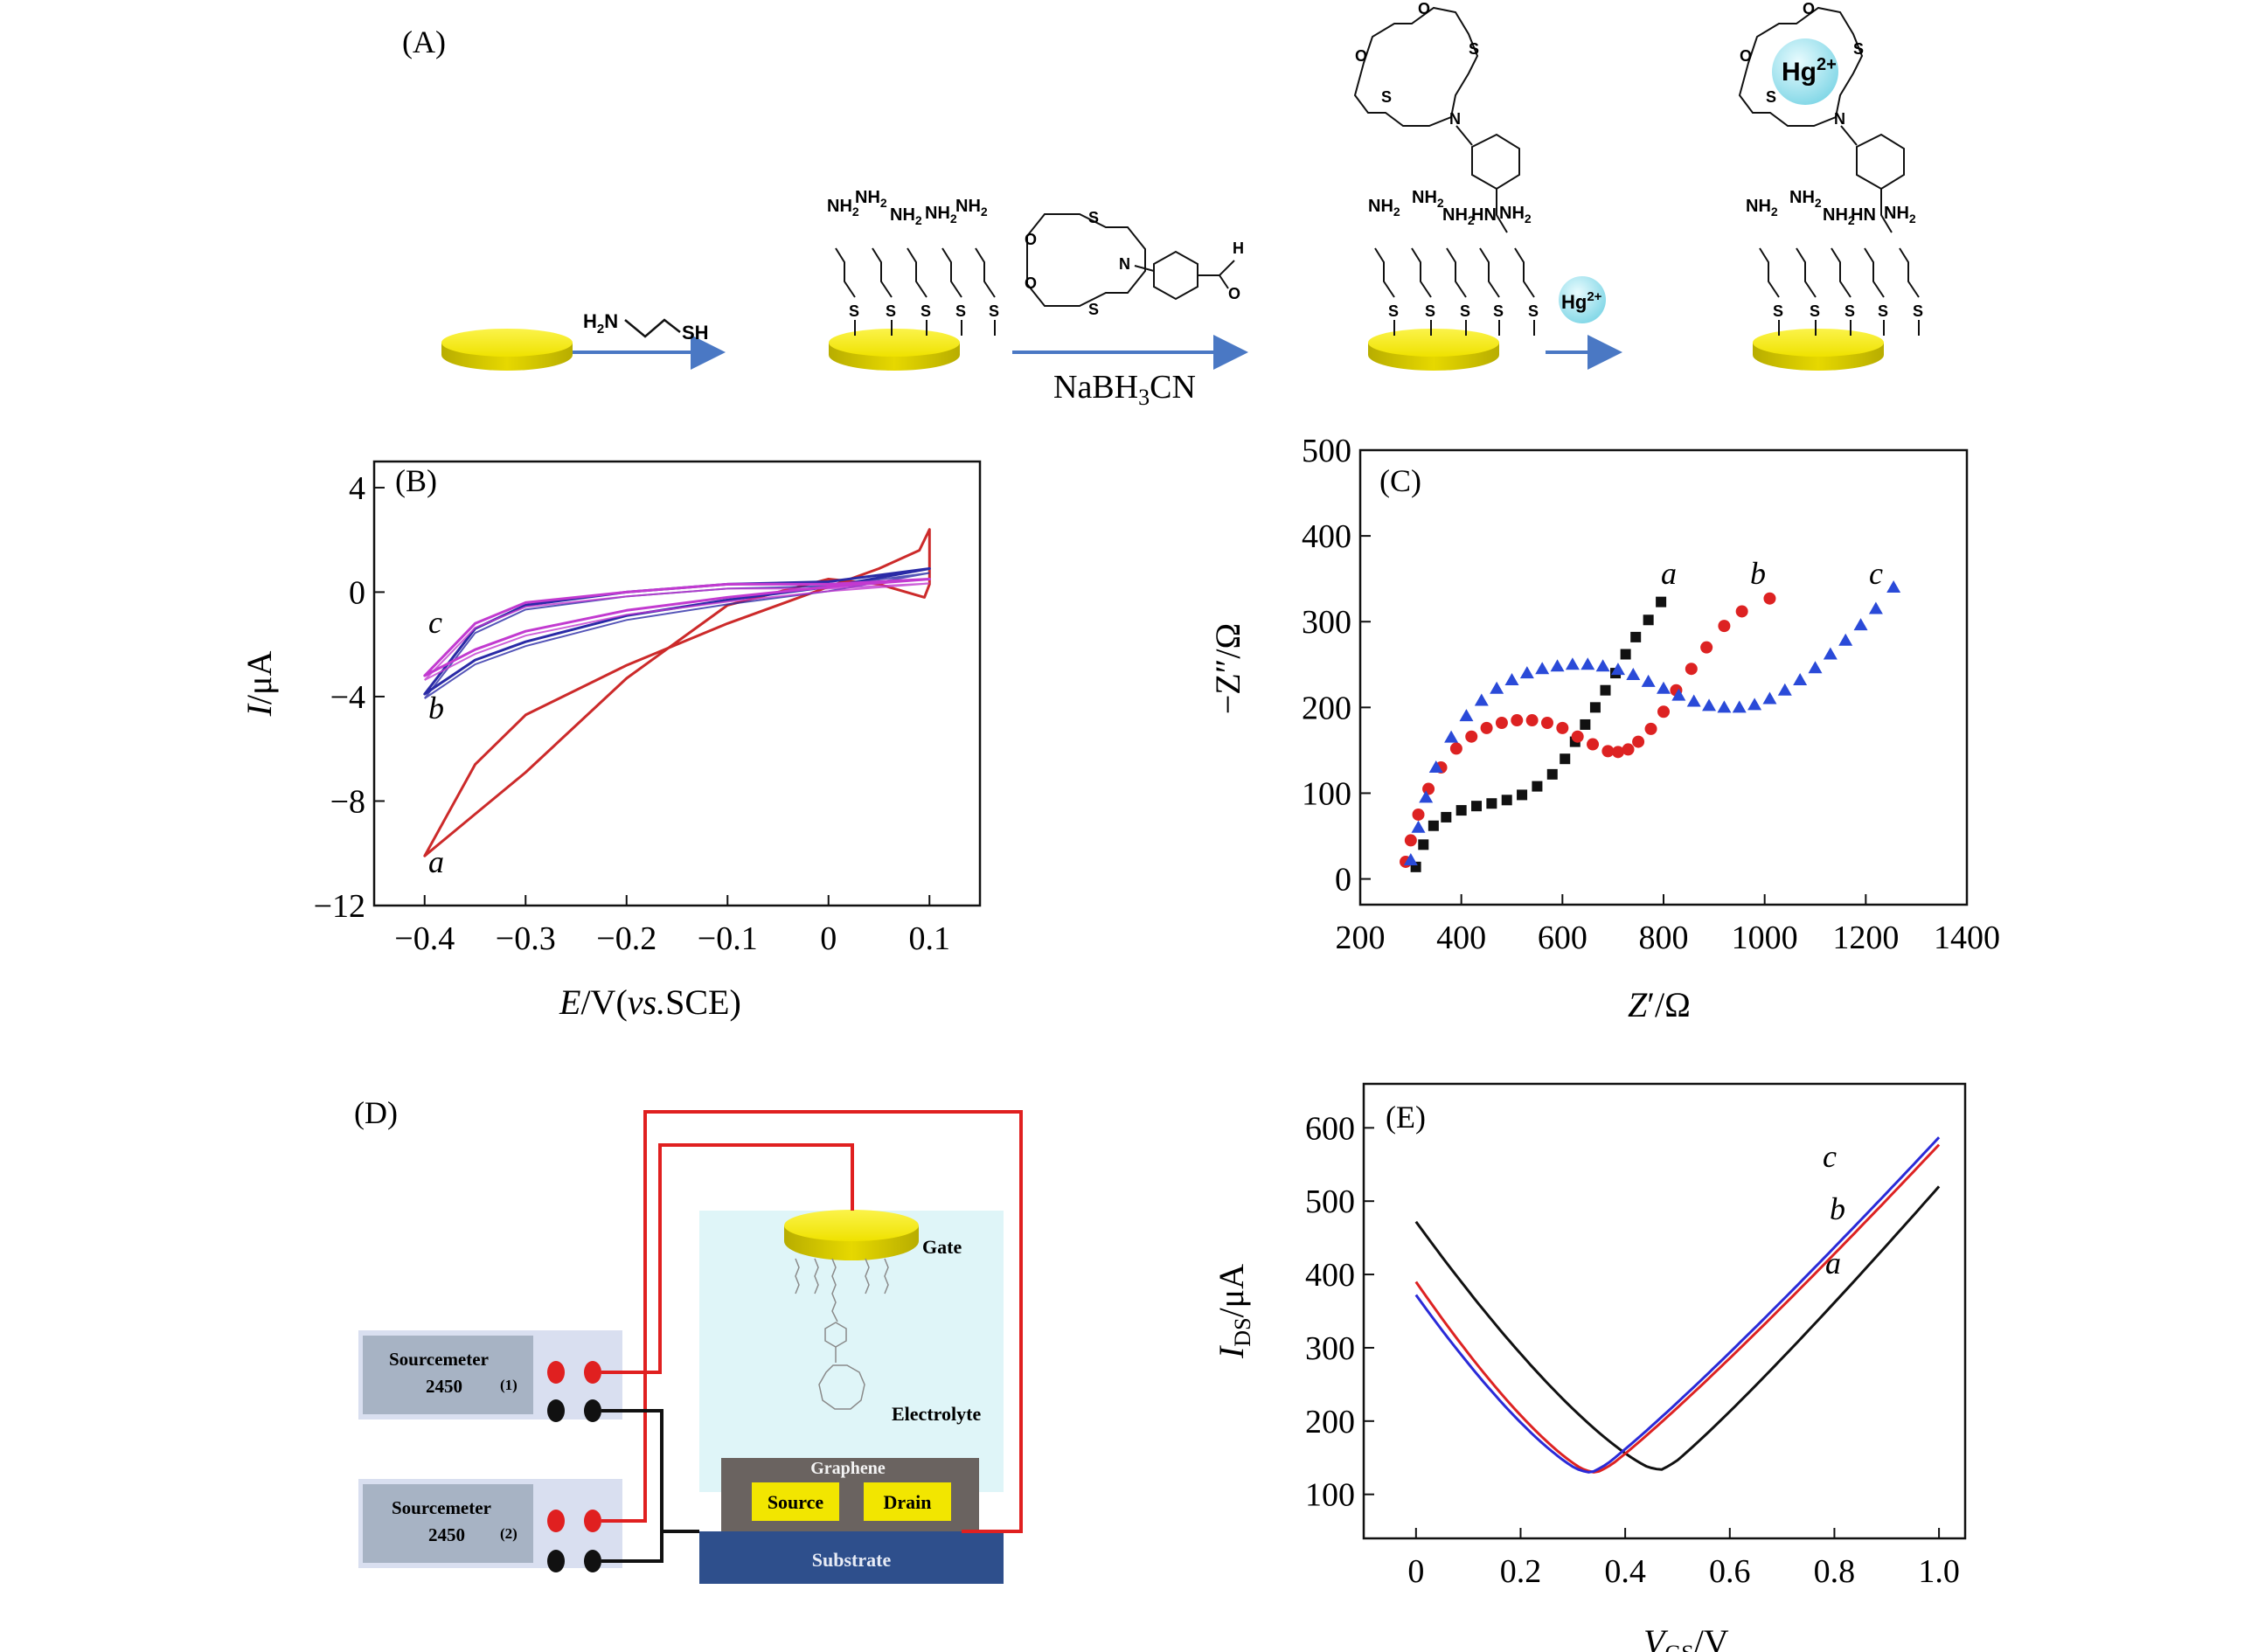 The image size is (2244, 1652). Describe the element at coordinates (728, 938) in the screenshot. I see `x-tick-label: −0.1` at that location.